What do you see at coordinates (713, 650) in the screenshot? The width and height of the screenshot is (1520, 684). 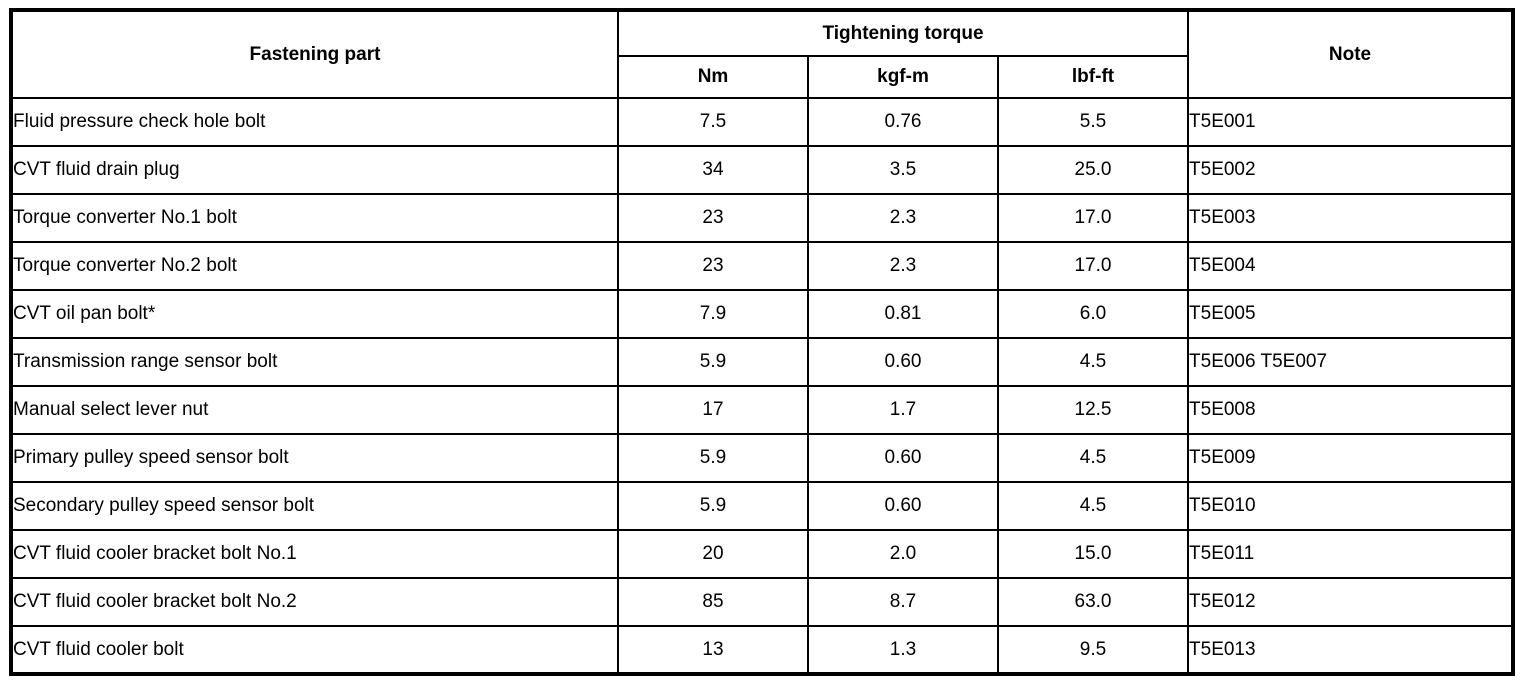 I see `nm-cell: 13` at bounding box center [713, 650].